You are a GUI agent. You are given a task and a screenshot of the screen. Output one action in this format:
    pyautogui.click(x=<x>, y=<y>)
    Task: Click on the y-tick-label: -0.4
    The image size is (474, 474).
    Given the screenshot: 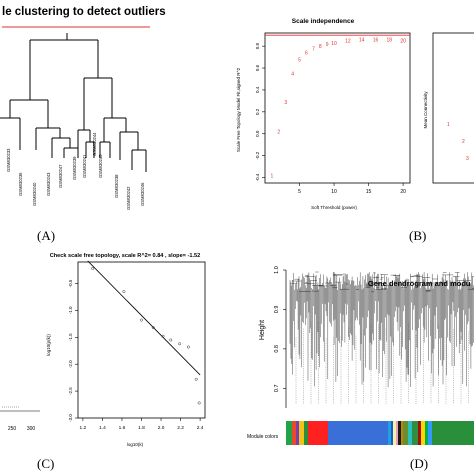 What is the action you would take?
    pyautogui.click(x=257, y=177)
    